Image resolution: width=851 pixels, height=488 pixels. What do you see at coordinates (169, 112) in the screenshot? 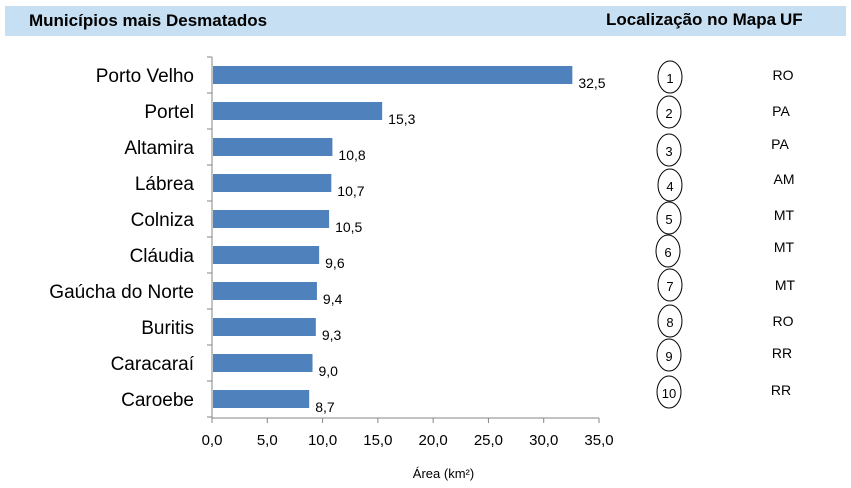
I see `category-label: Portel` at bounding box center [169, 112].